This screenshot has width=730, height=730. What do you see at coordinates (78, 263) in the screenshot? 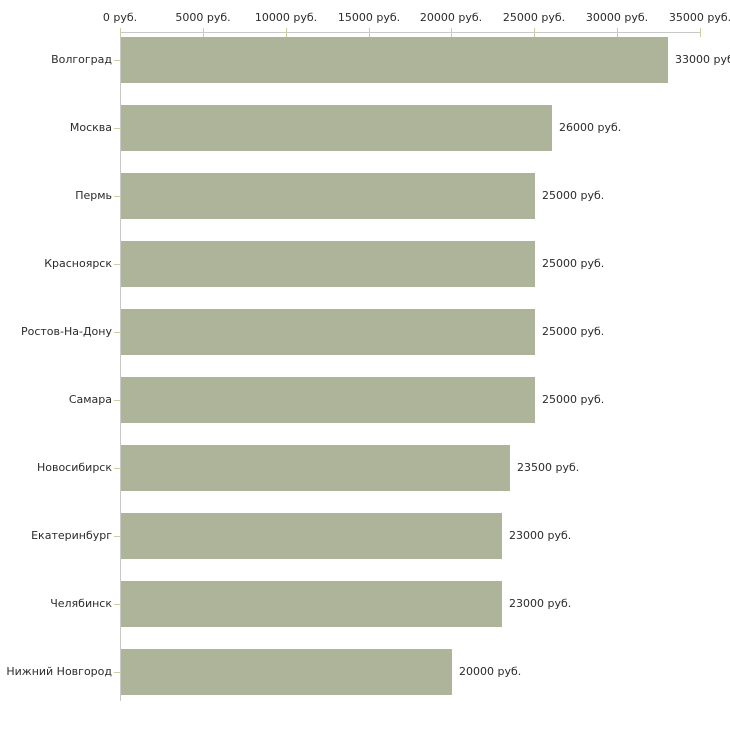
I see `category-label: Красноярск` at bounding box center [78, 263].